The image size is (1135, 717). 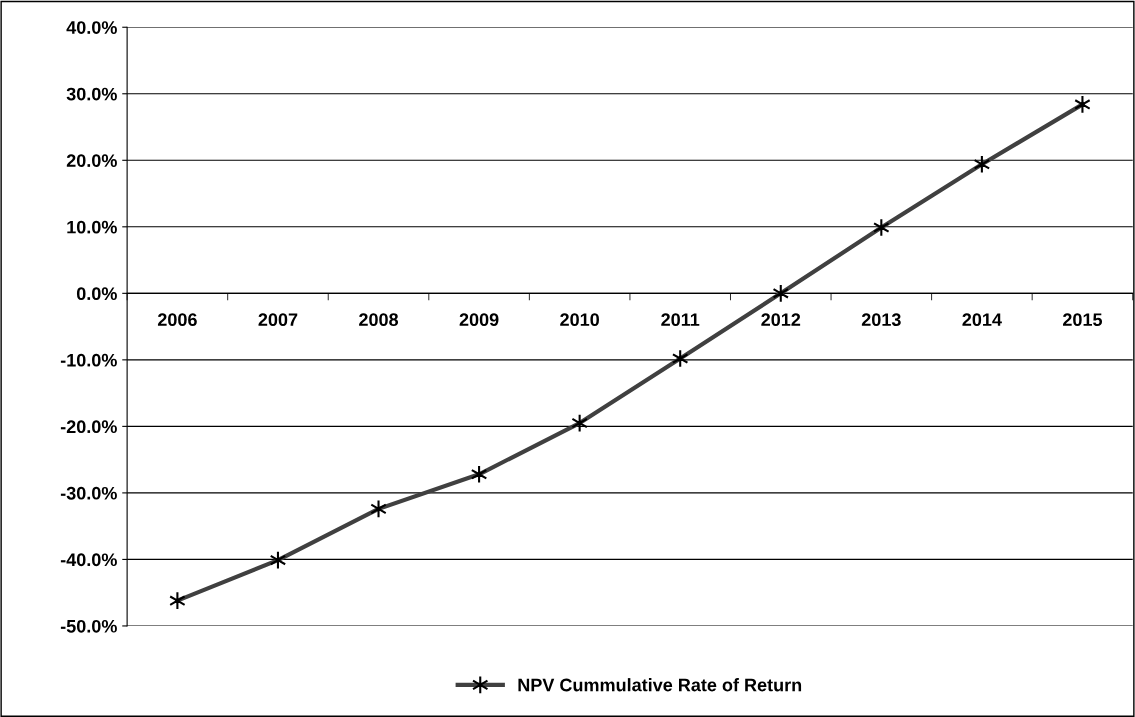 I want to click on y-tick-label: -20.0%, so click(x=88, y=427).